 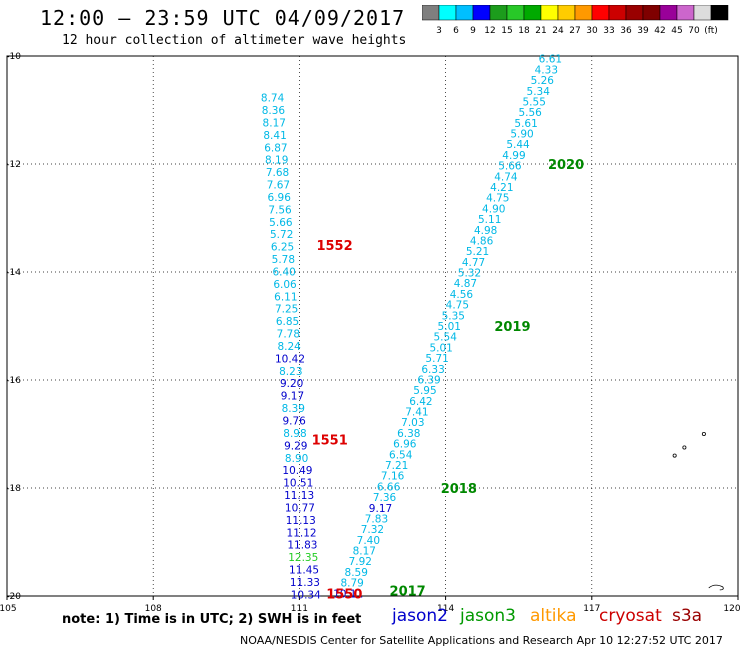 What do you see at coordinates (299, 608) in the screenshot?
I see `x-tick-label: 111` at bounding box center [299, 608].